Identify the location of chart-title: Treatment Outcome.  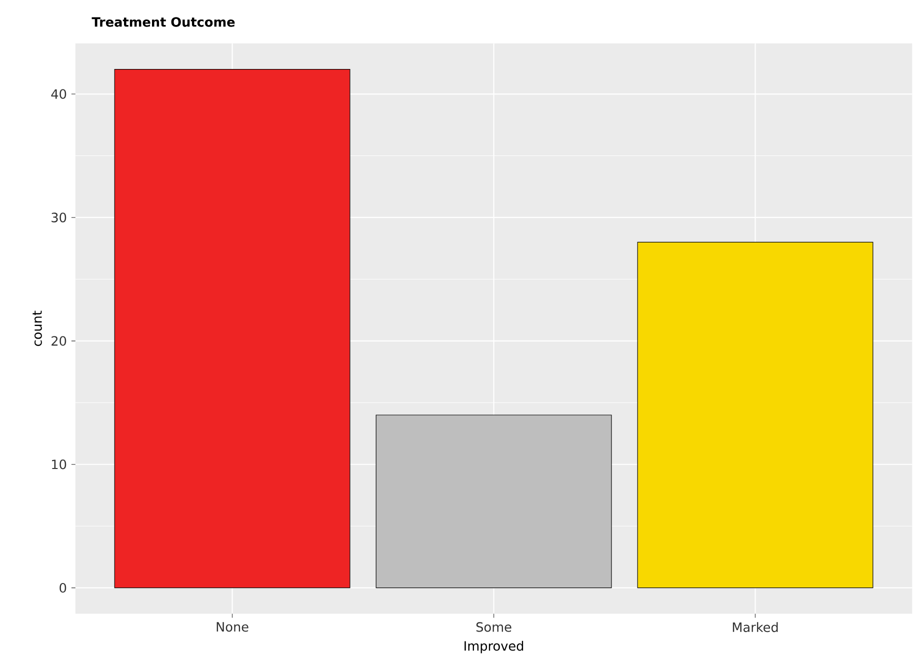
(163, 22).